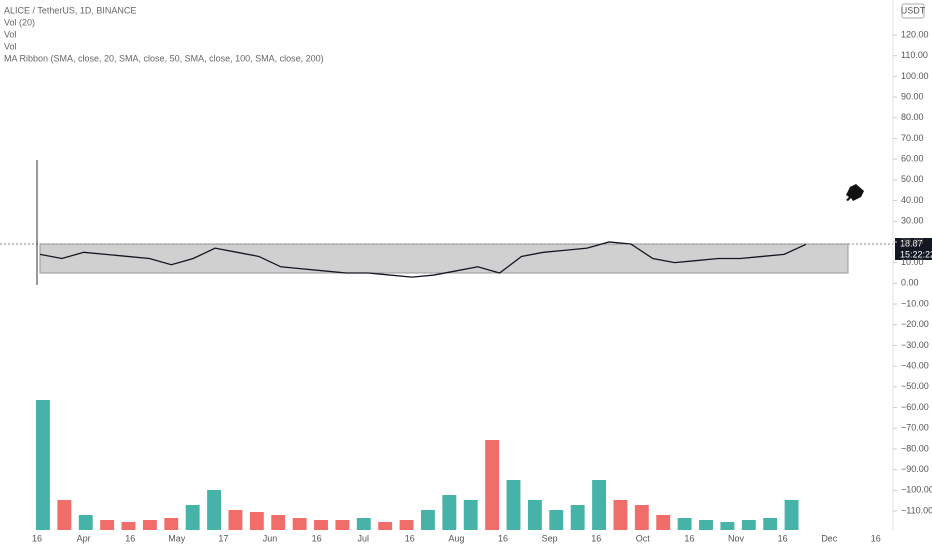 This screenshot has width=932, height=555. Describe the element at coordinates (550, 538) in the screenshot. I see `x-tick-label: Sep` at that location.